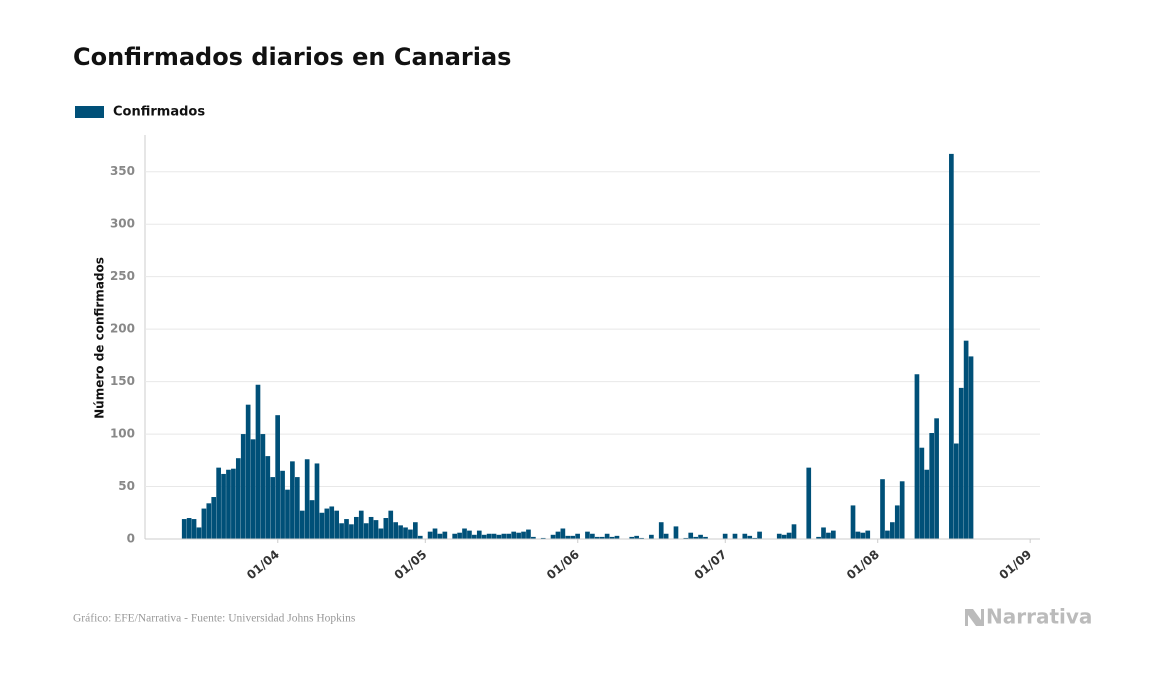 The height and width of the screenshot is (678, 1157). I want to click on logo-icon, so click(974, 617).